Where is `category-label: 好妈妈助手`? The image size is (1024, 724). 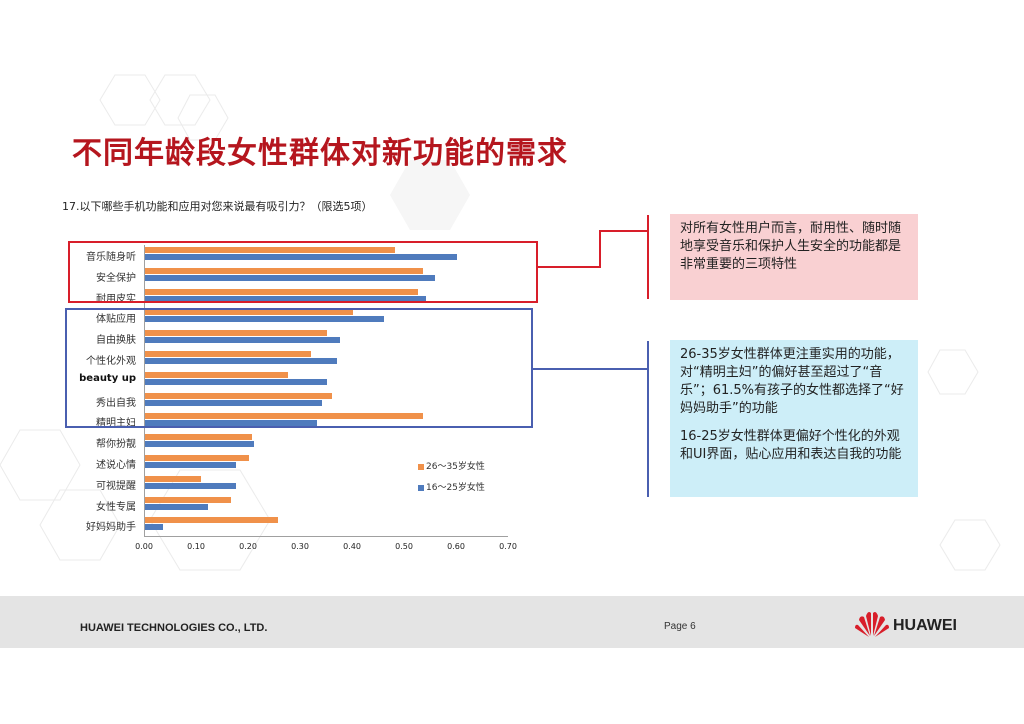 category-label: 好妈妈助手 is located at coordinates (111, 528).